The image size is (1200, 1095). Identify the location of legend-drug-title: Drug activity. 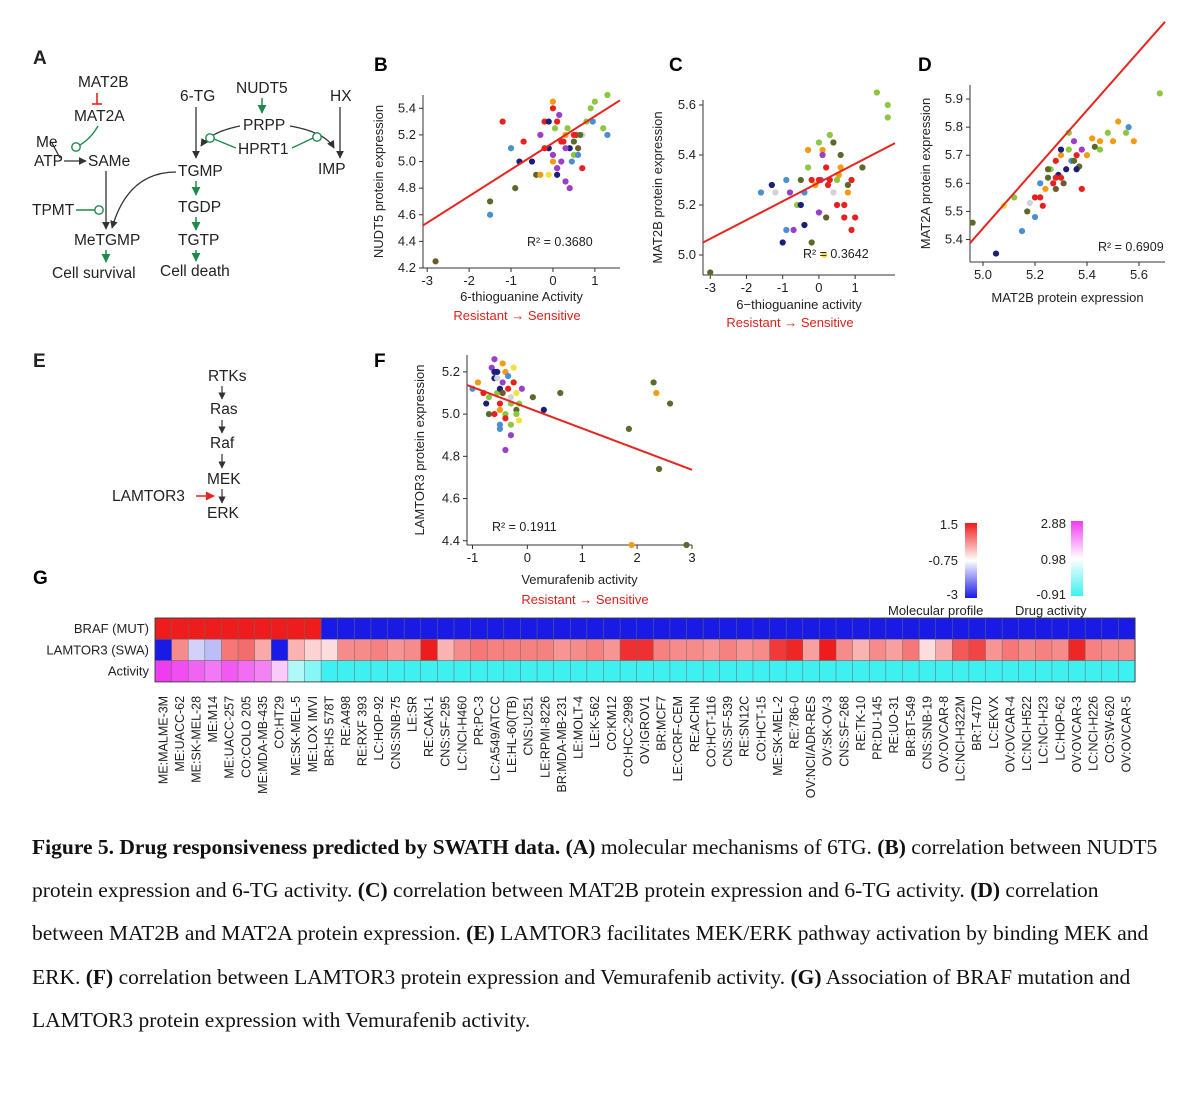
(1051, 610).